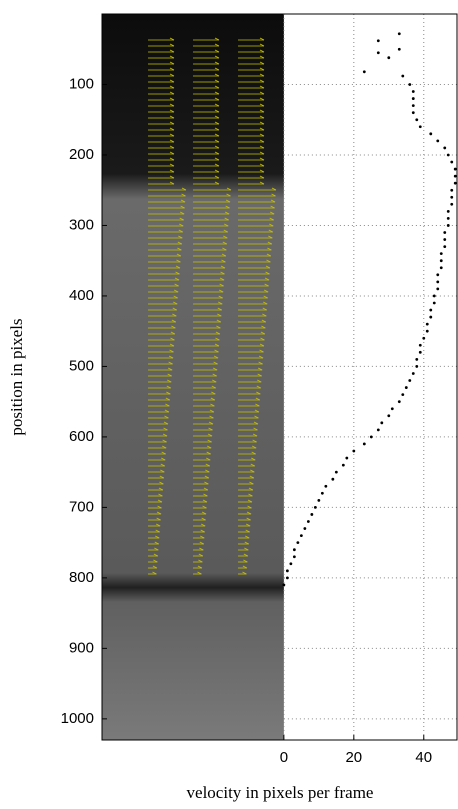 Image resolution: width=458 pixels, height=809 pixels. What do you see at coordinates (81, 577) in the screenshot?
I see `y-tick-label: 800` at bounding box center [81, 577].